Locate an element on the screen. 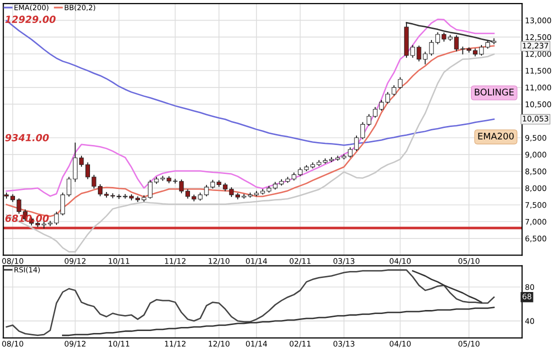 The image size is (556, 352). annotation: 9341.00 is located at coordinates (27, 138).